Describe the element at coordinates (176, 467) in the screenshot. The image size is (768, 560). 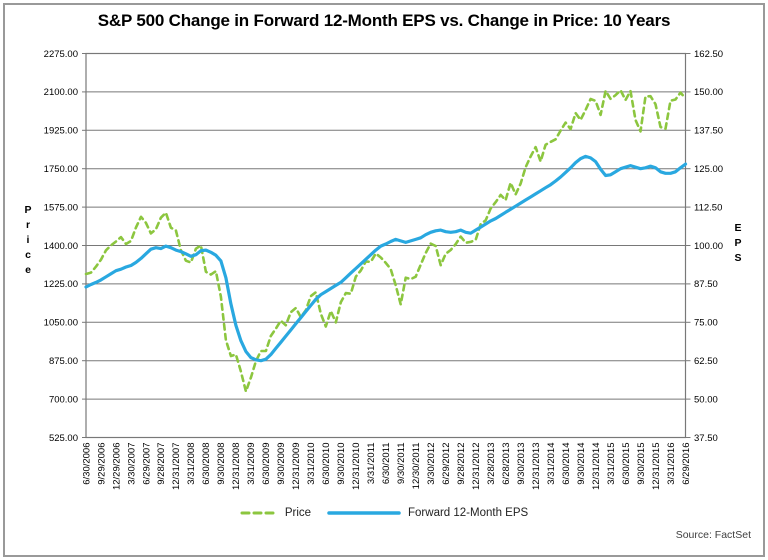
I see `x-axis-tick-label: 12/31/2007` at that location.